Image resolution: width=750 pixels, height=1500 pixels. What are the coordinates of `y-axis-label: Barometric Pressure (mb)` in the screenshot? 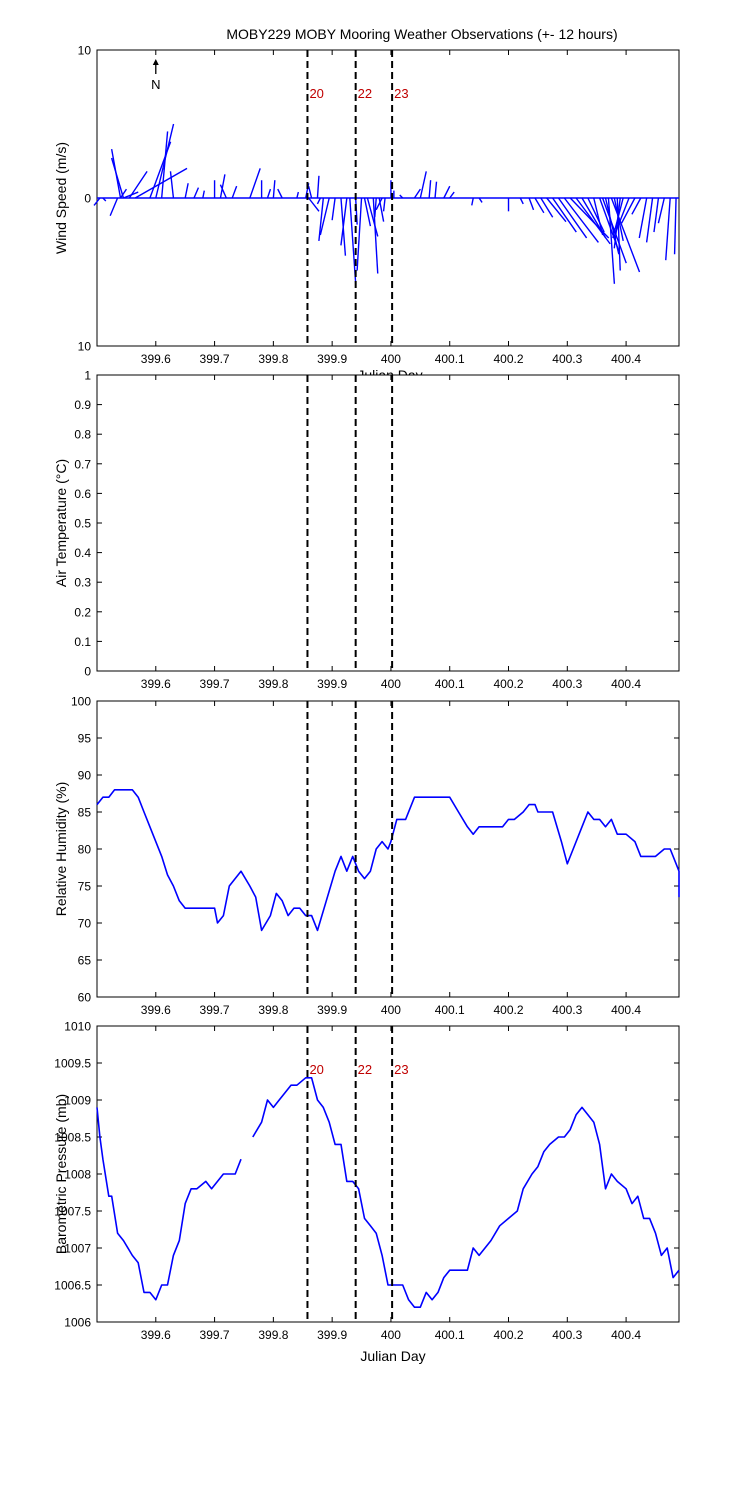 It's located at (61, 1174).